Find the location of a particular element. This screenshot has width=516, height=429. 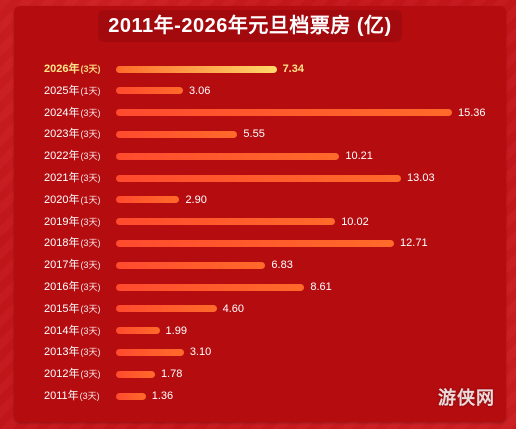

category-year: 2017年 is located at coordinates (62, 265).